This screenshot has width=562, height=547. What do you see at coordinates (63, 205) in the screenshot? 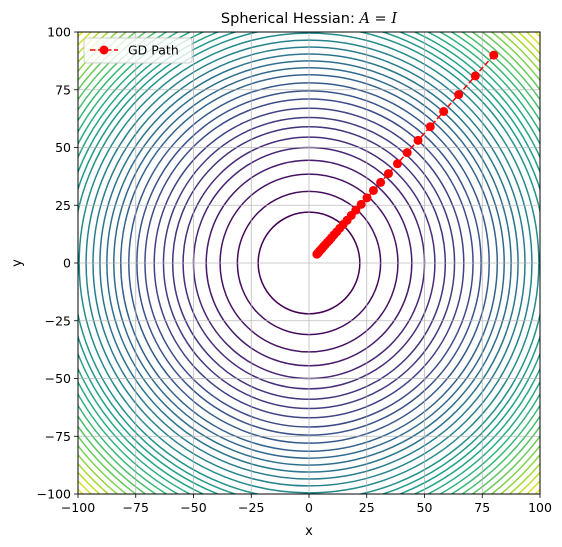
I see `y-tick-label: 25` at bounding box center [63, 205].